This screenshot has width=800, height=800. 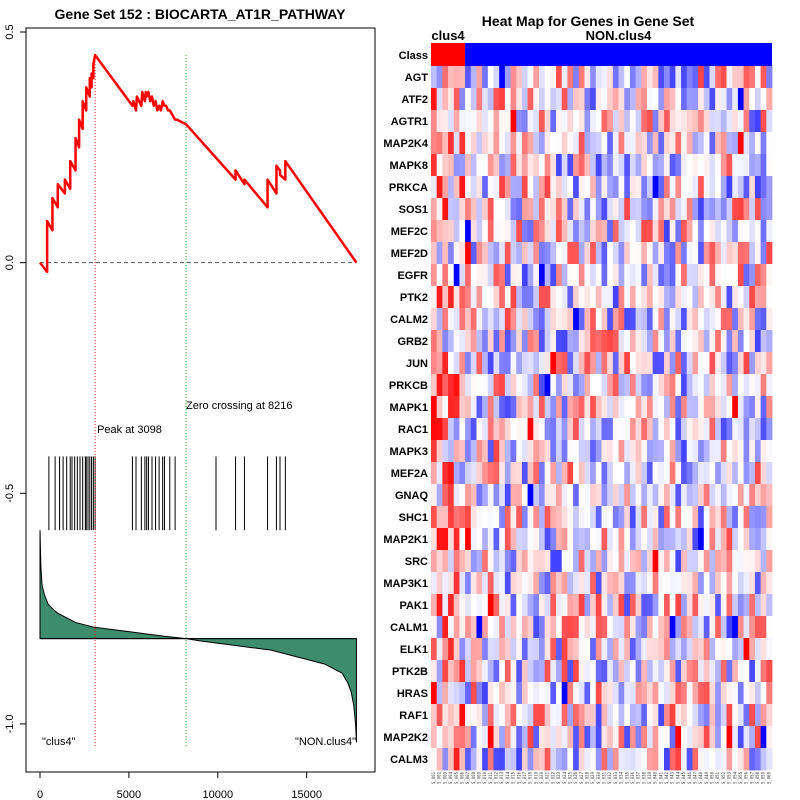 What do you see at coordinates (588, 21) in the screenshot?
I see `heatmap-title: Heat Map for Genes in Gene Set` at bounding box center [588, 21].